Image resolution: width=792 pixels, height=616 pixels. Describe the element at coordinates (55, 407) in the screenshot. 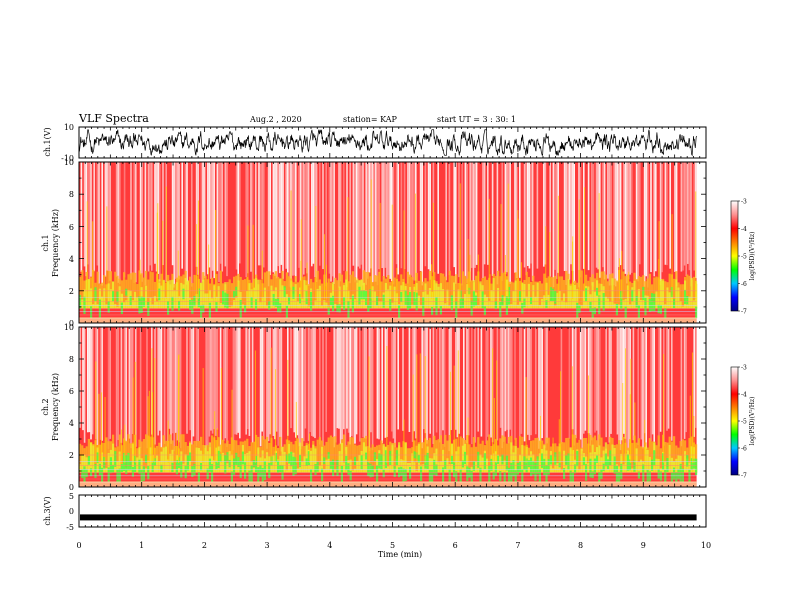

I see `ch2-spectrogram-ylabel-line2: Frequency (kHz)` at that location.